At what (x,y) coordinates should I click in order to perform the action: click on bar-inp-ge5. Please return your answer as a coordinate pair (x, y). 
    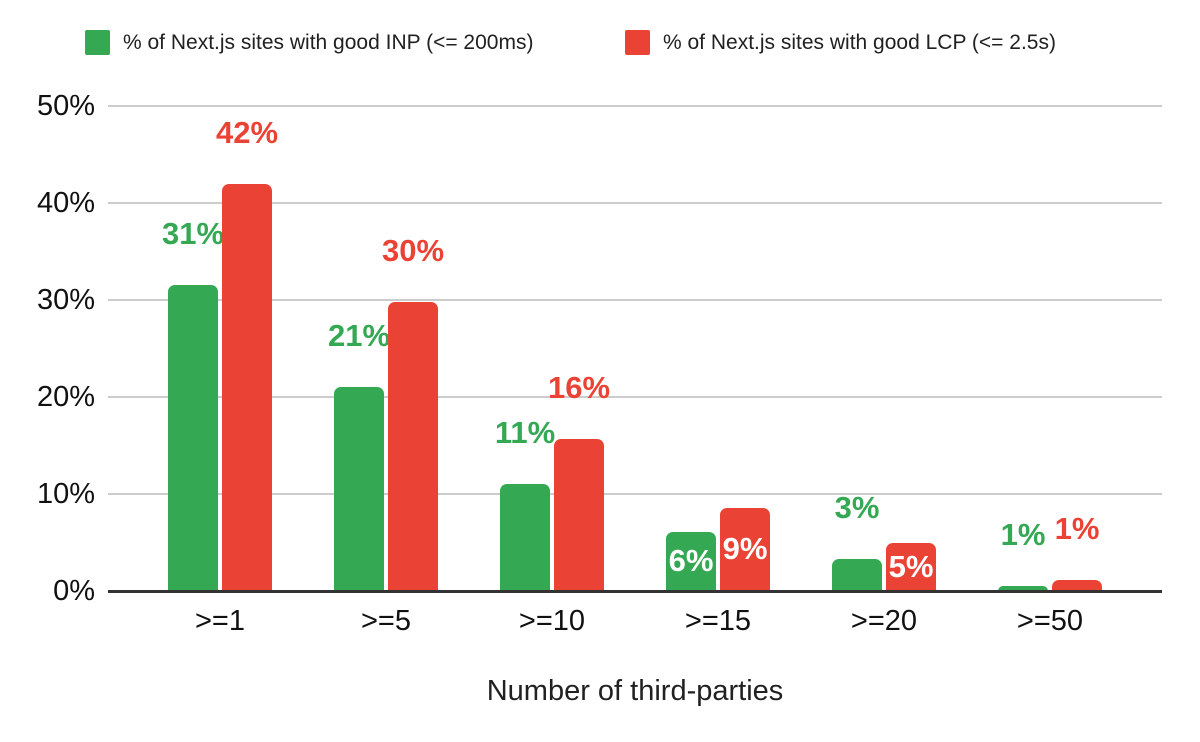
    Looking at the image, I should click on (359, 489).